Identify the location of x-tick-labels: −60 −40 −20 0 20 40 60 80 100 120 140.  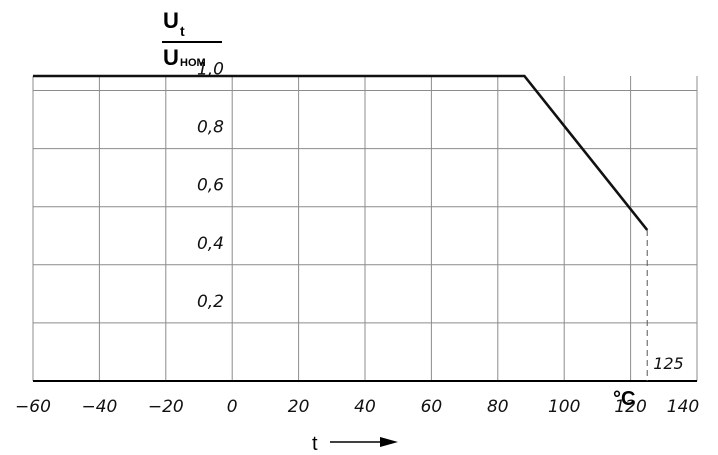
(357, 407).